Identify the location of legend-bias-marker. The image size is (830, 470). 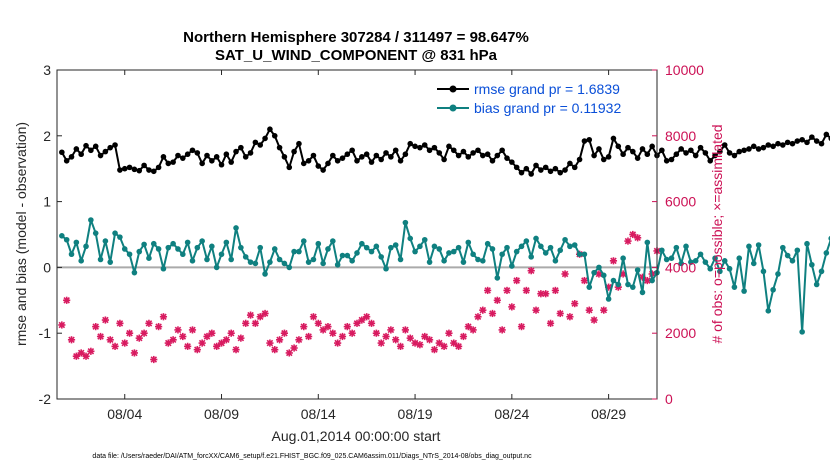
(453, 108).